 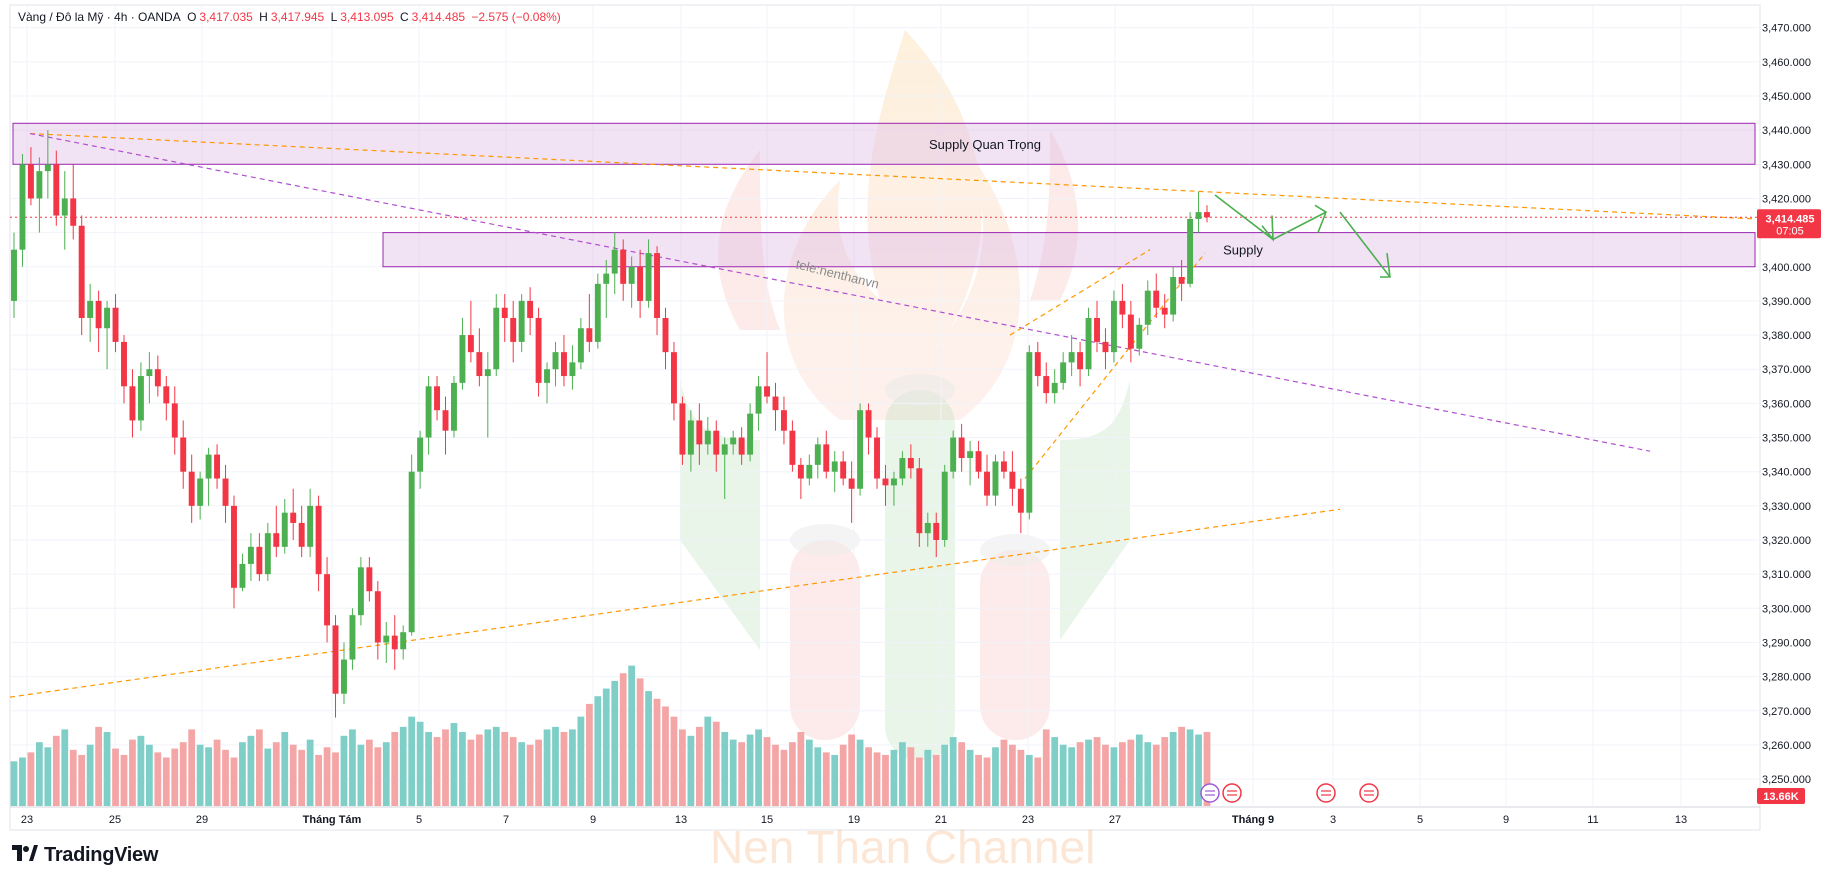 What do you see at coordinates (1790, 231) in the screenshot?
I see `candle-countdown: 07:05` at bounding box center [1790, 231].